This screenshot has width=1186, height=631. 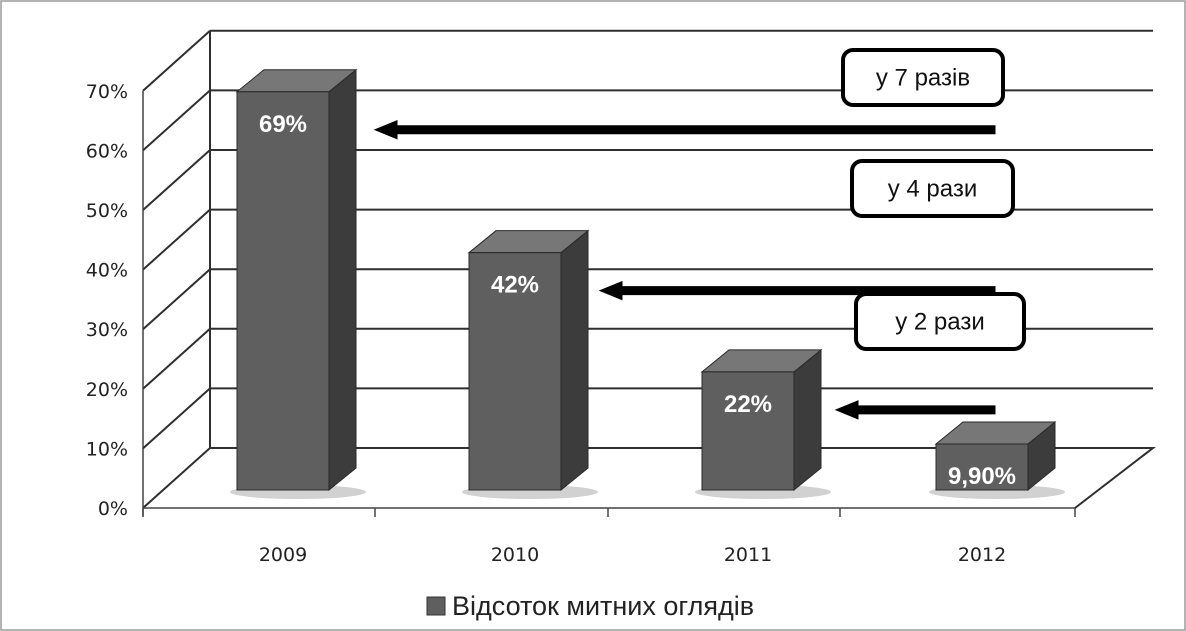 What do you see at coordinates (107, 211) in the screenshot?
I see `y-tick-label: 50%` at bounding box center [107, 211].